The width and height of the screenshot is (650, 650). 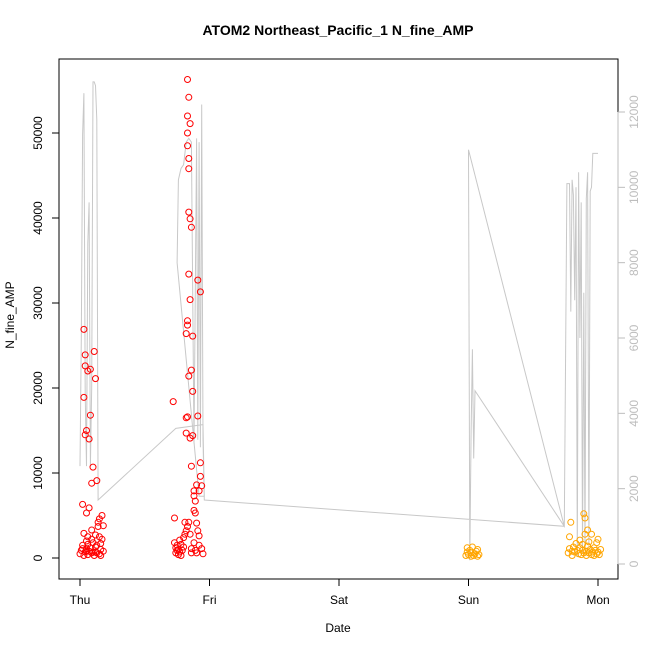 What do you see at coordinates (468, 600) in the screenshot?
I see `x-tick-label: Sun` at bounding box center [468, 600].